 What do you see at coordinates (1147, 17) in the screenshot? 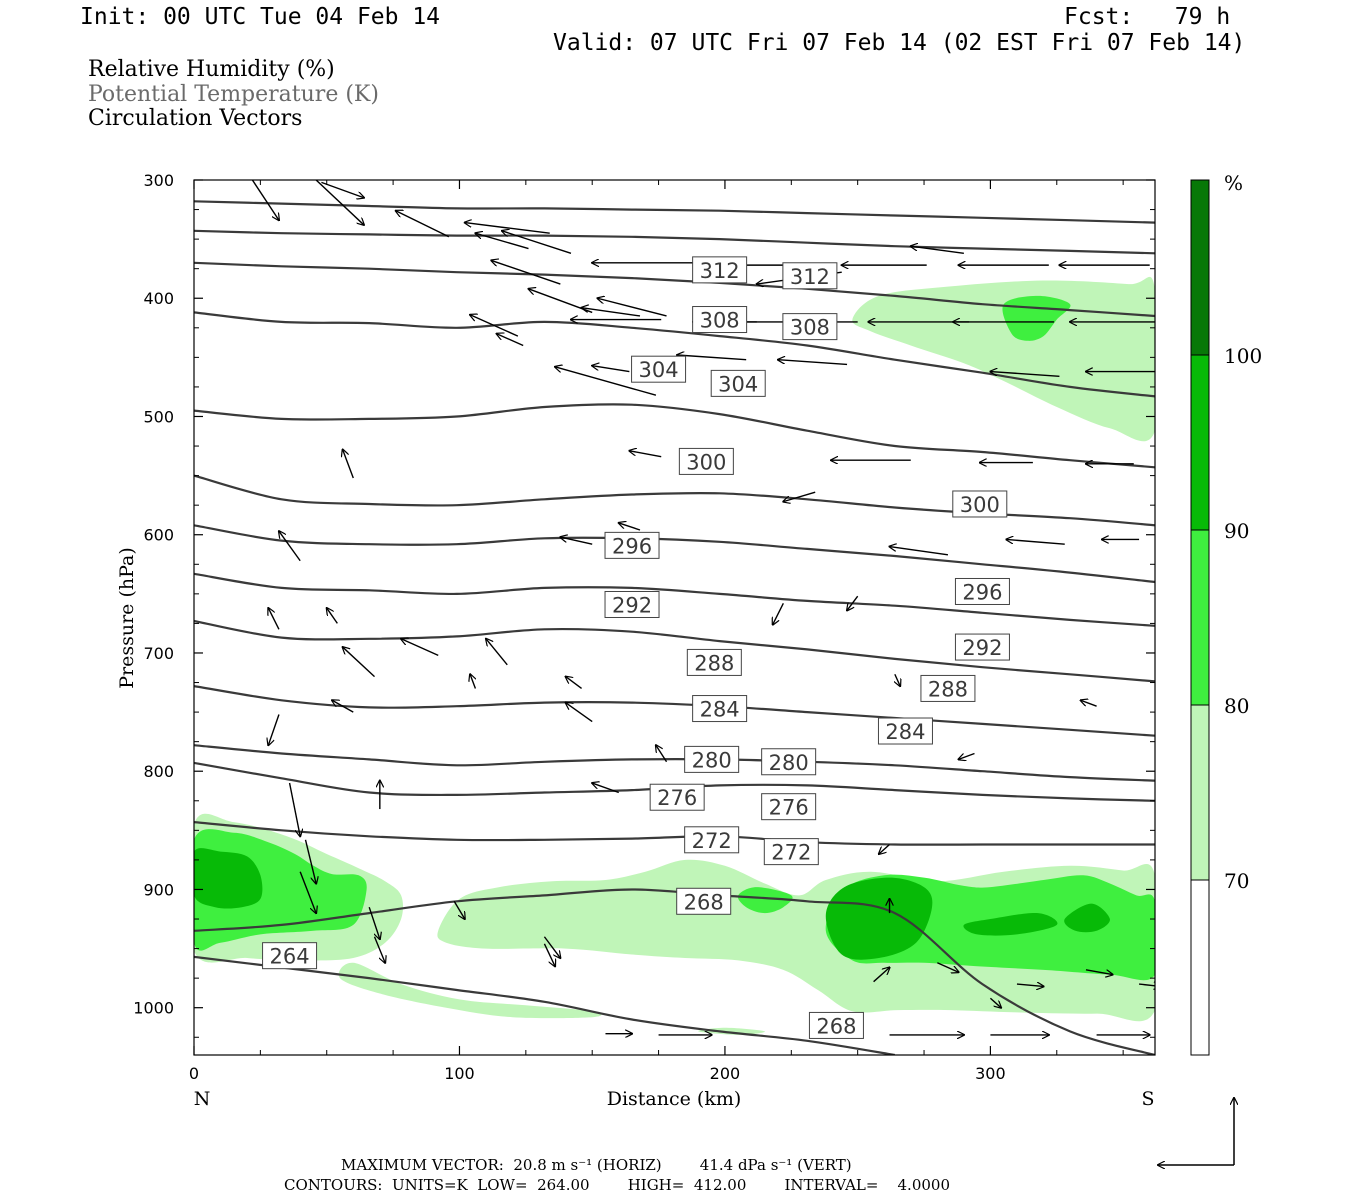
I see `forecast-hour: Fcst: 79 h` at bounding box center [1147, 17].